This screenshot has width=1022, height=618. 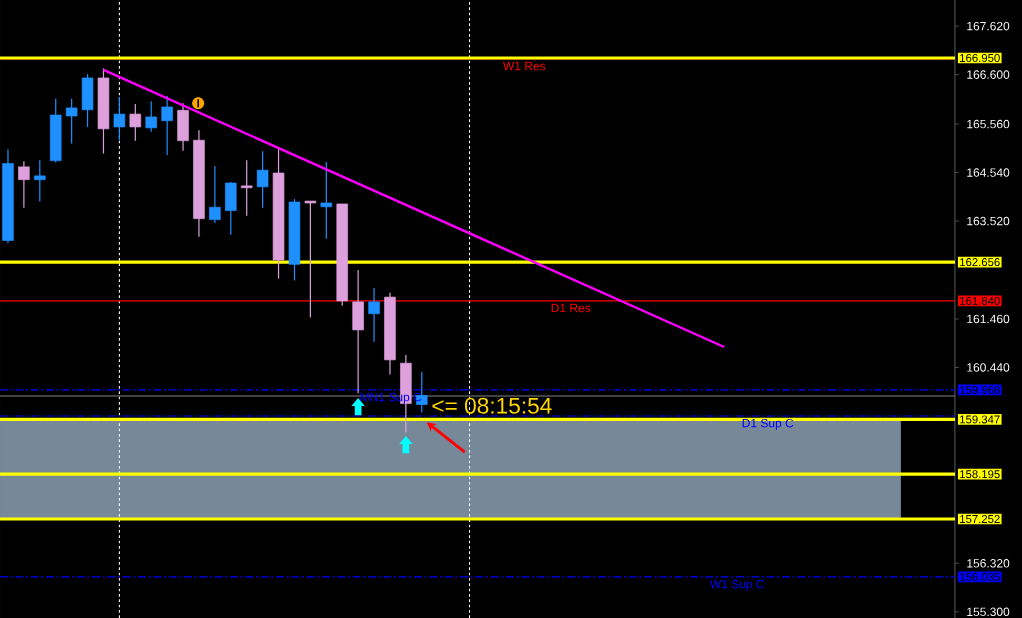 I want to click on ref-line-label: 156.035, so click(x=980, y=576).